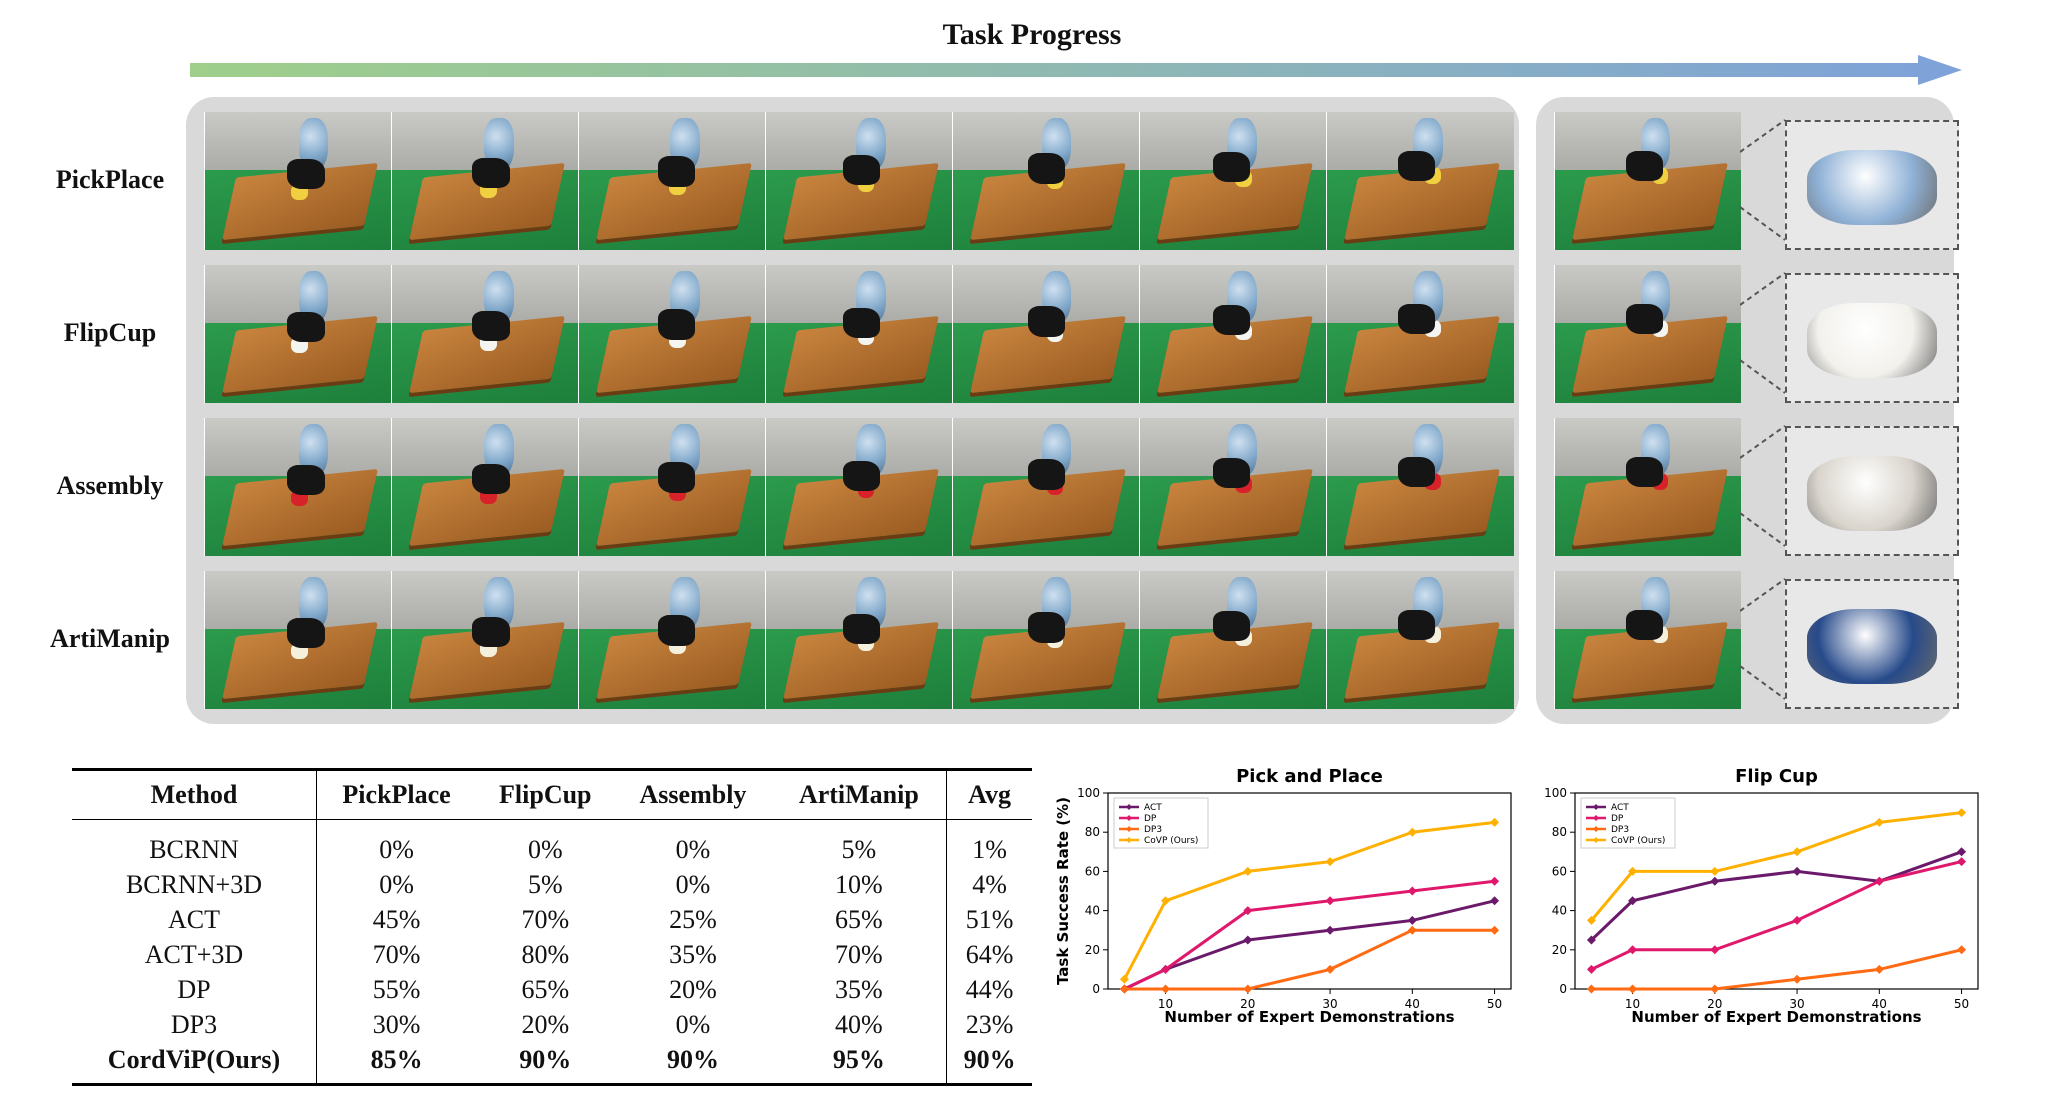  I want to click on series-line-act, so click(1776, 896).